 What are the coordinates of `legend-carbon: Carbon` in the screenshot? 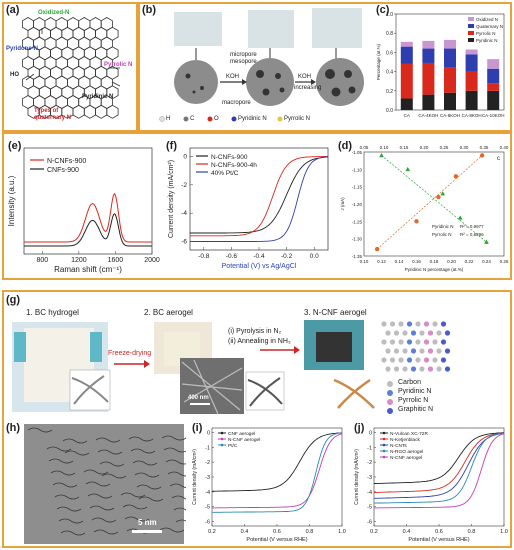 It's located at (409, 382).